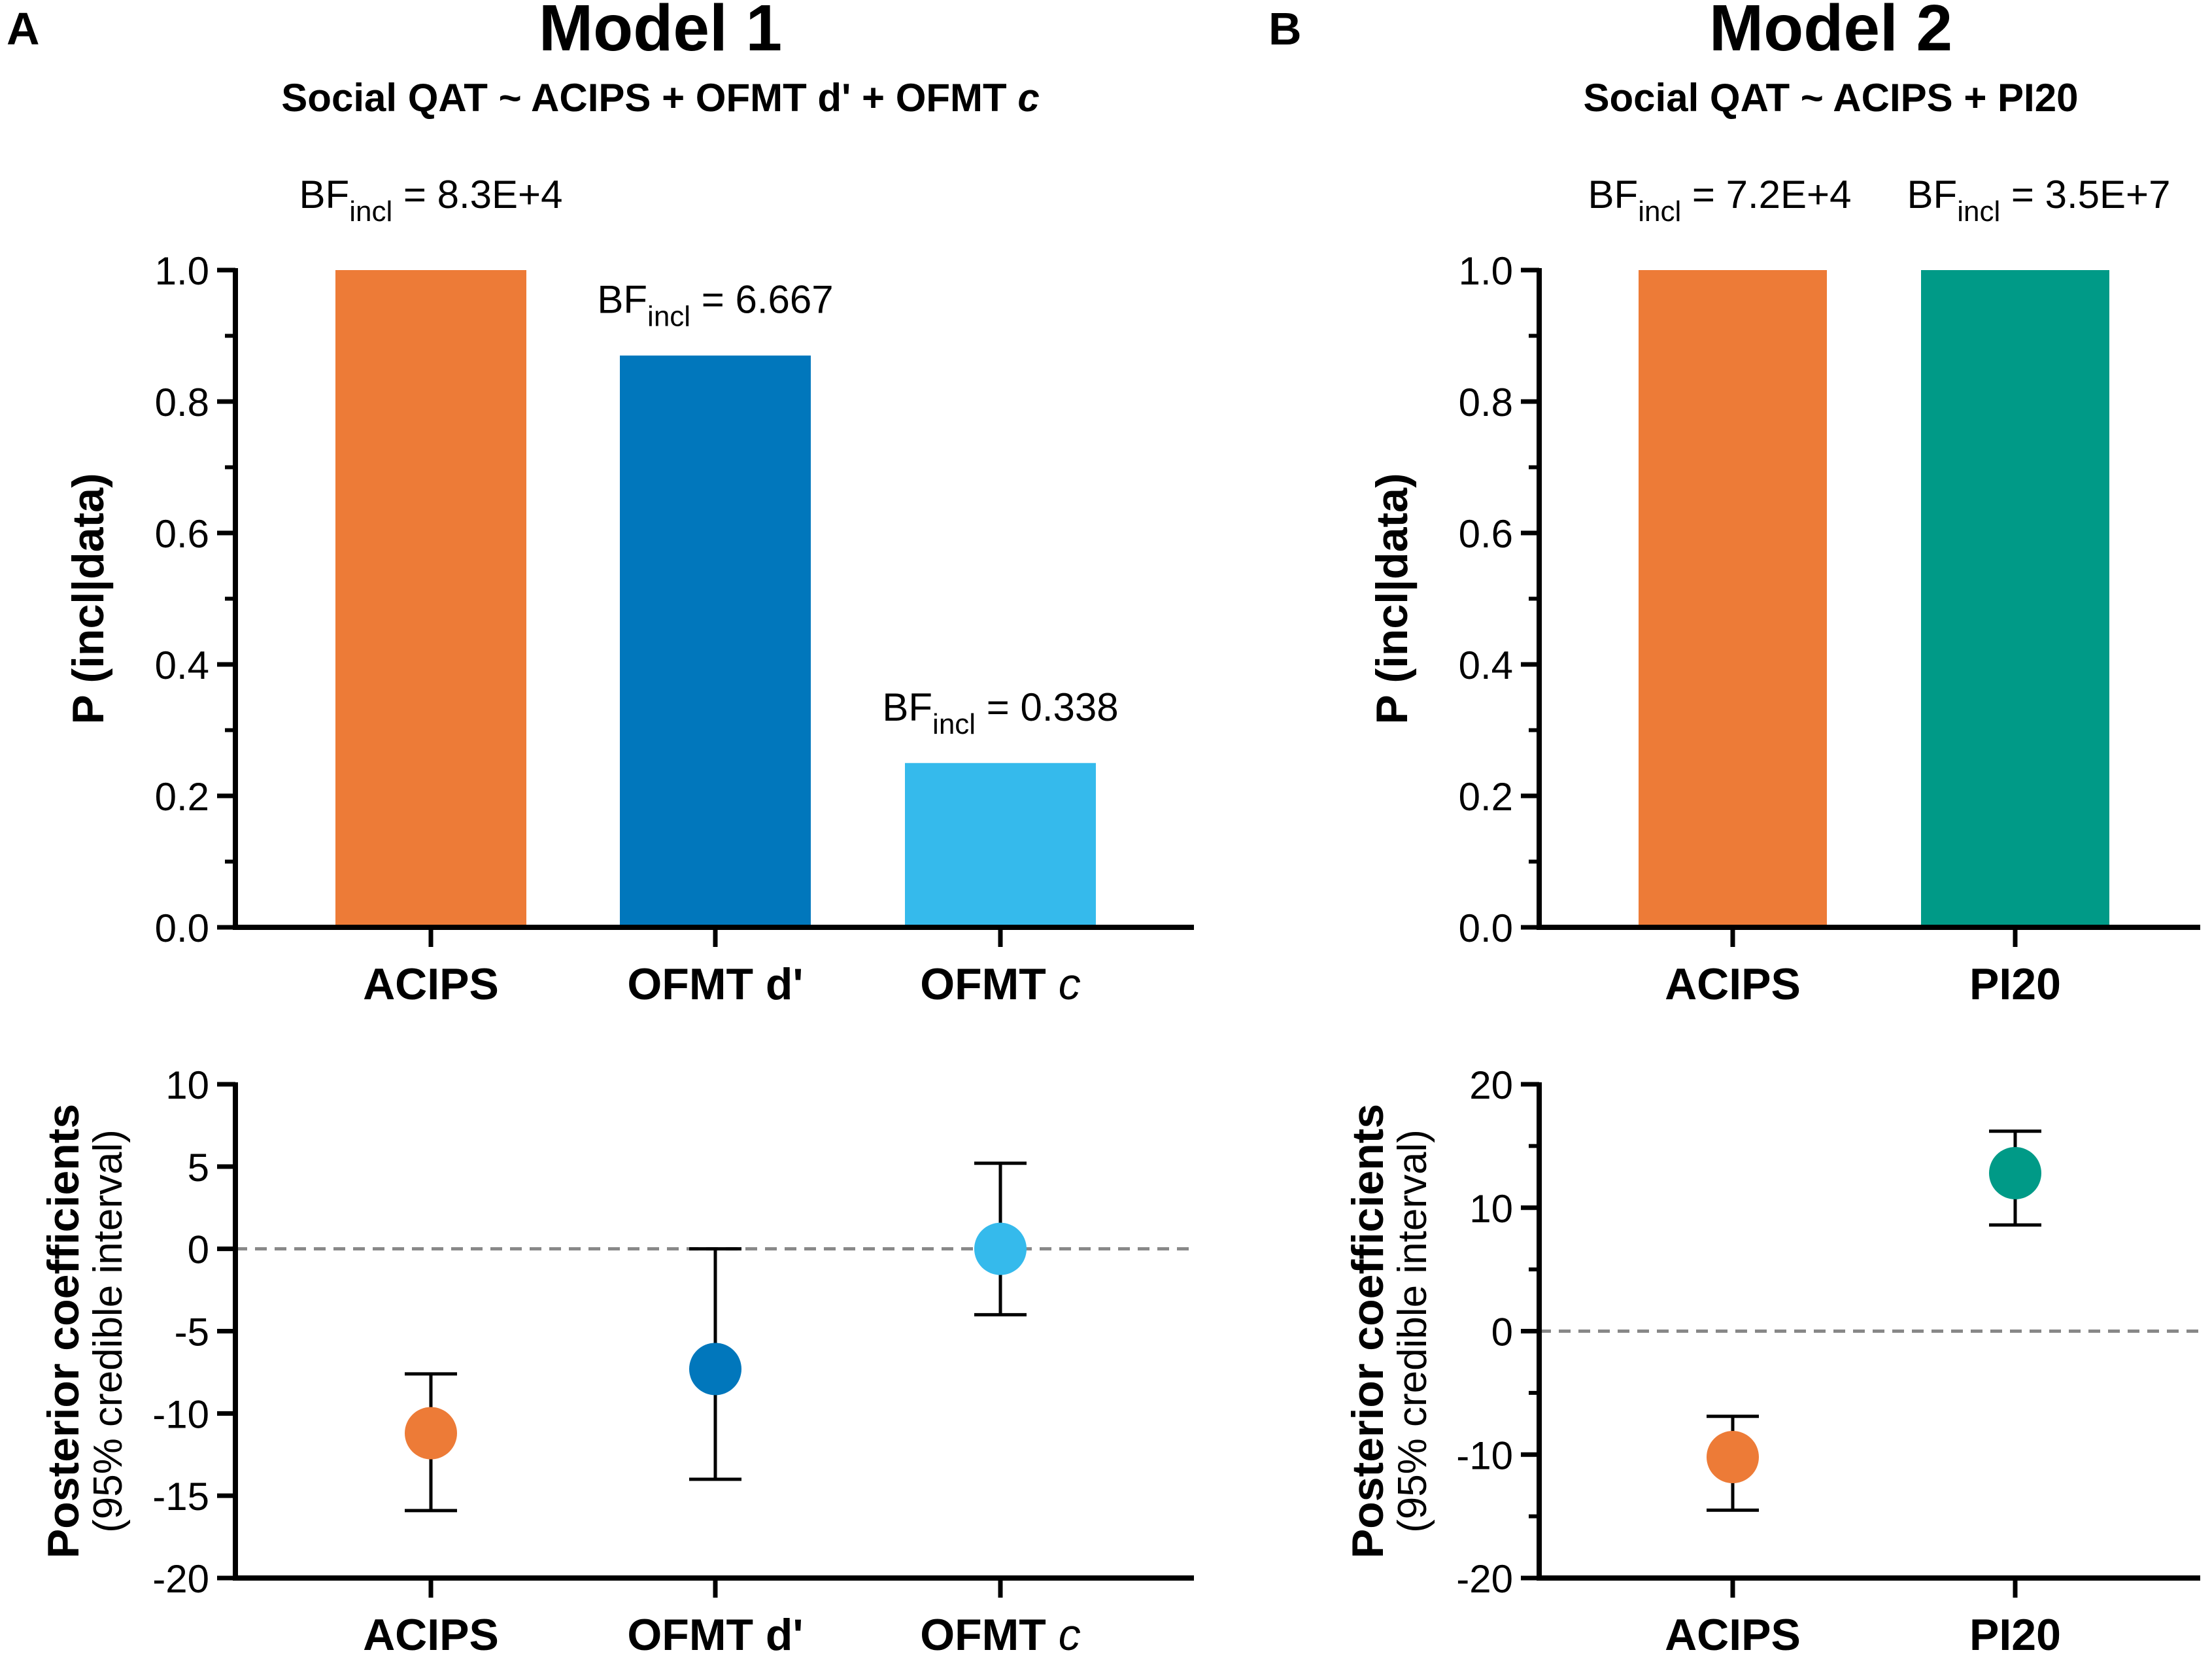 The image size is (2212, 1665). I want to click on a-bottom-ytick-label: 5, so click(198, 1168).